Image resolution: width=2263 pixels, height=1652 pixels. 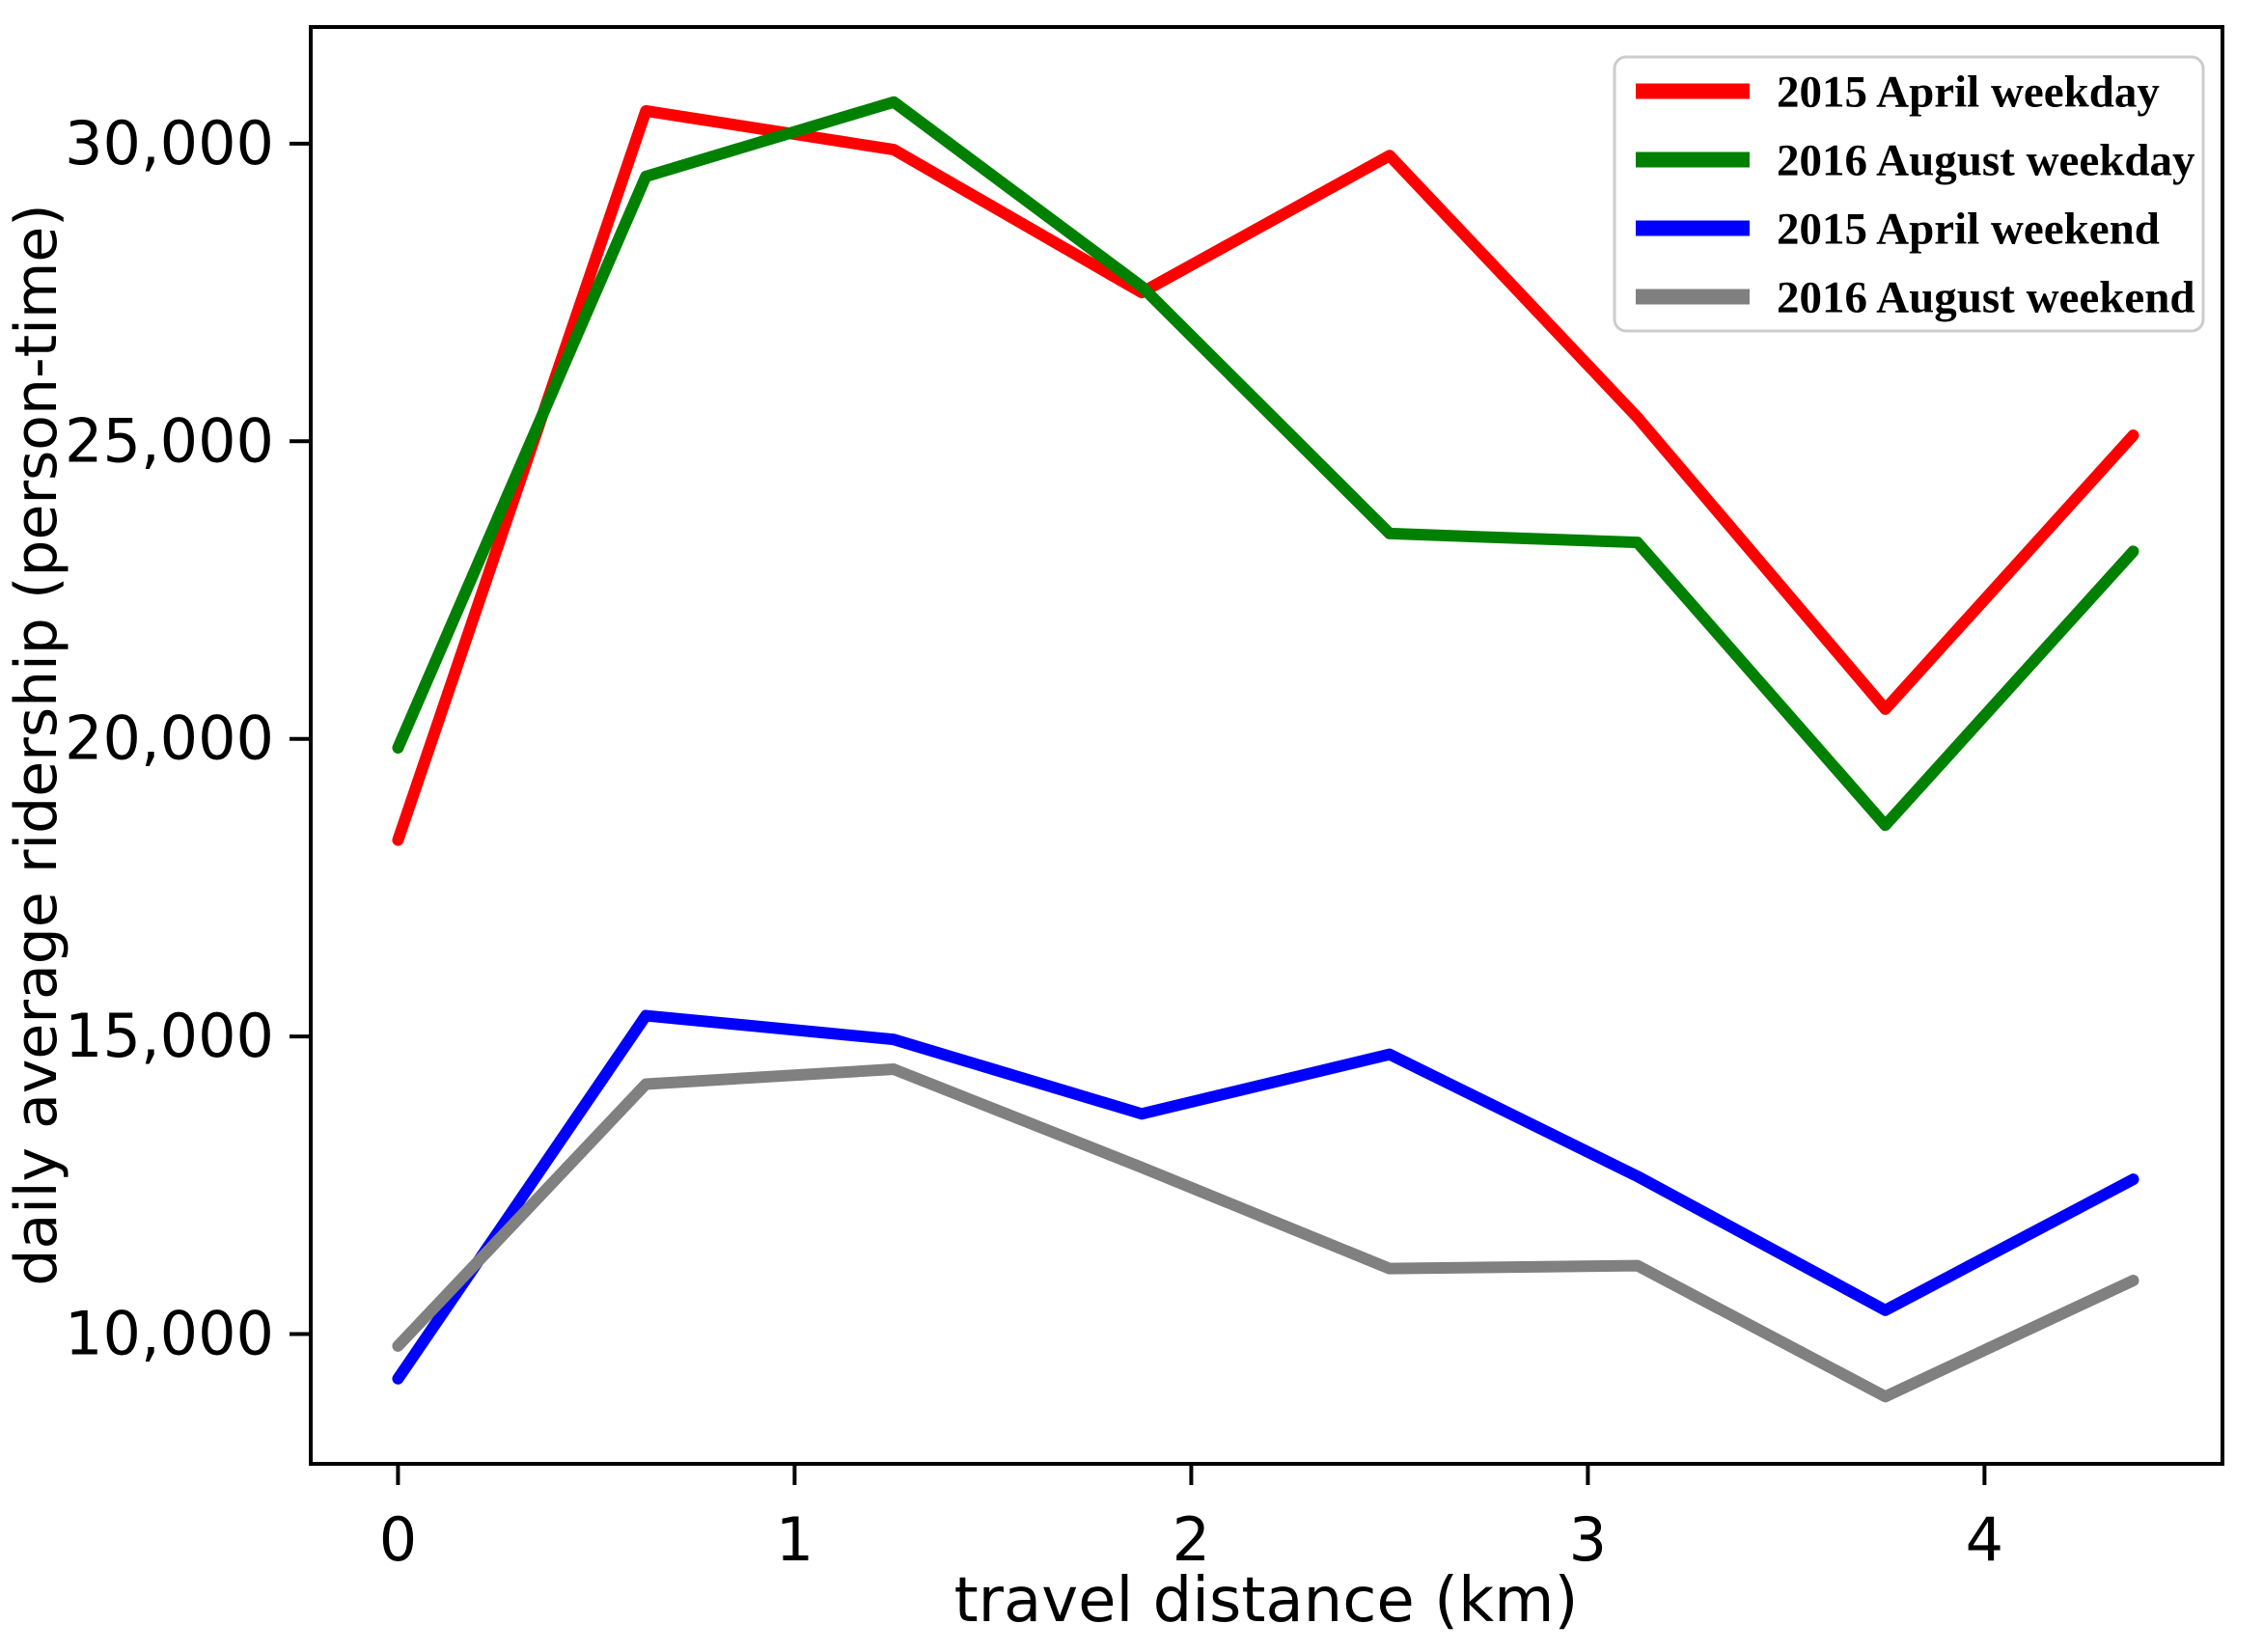 I want to click on y-tick-label: 30,000, so click(x=170, y=143).